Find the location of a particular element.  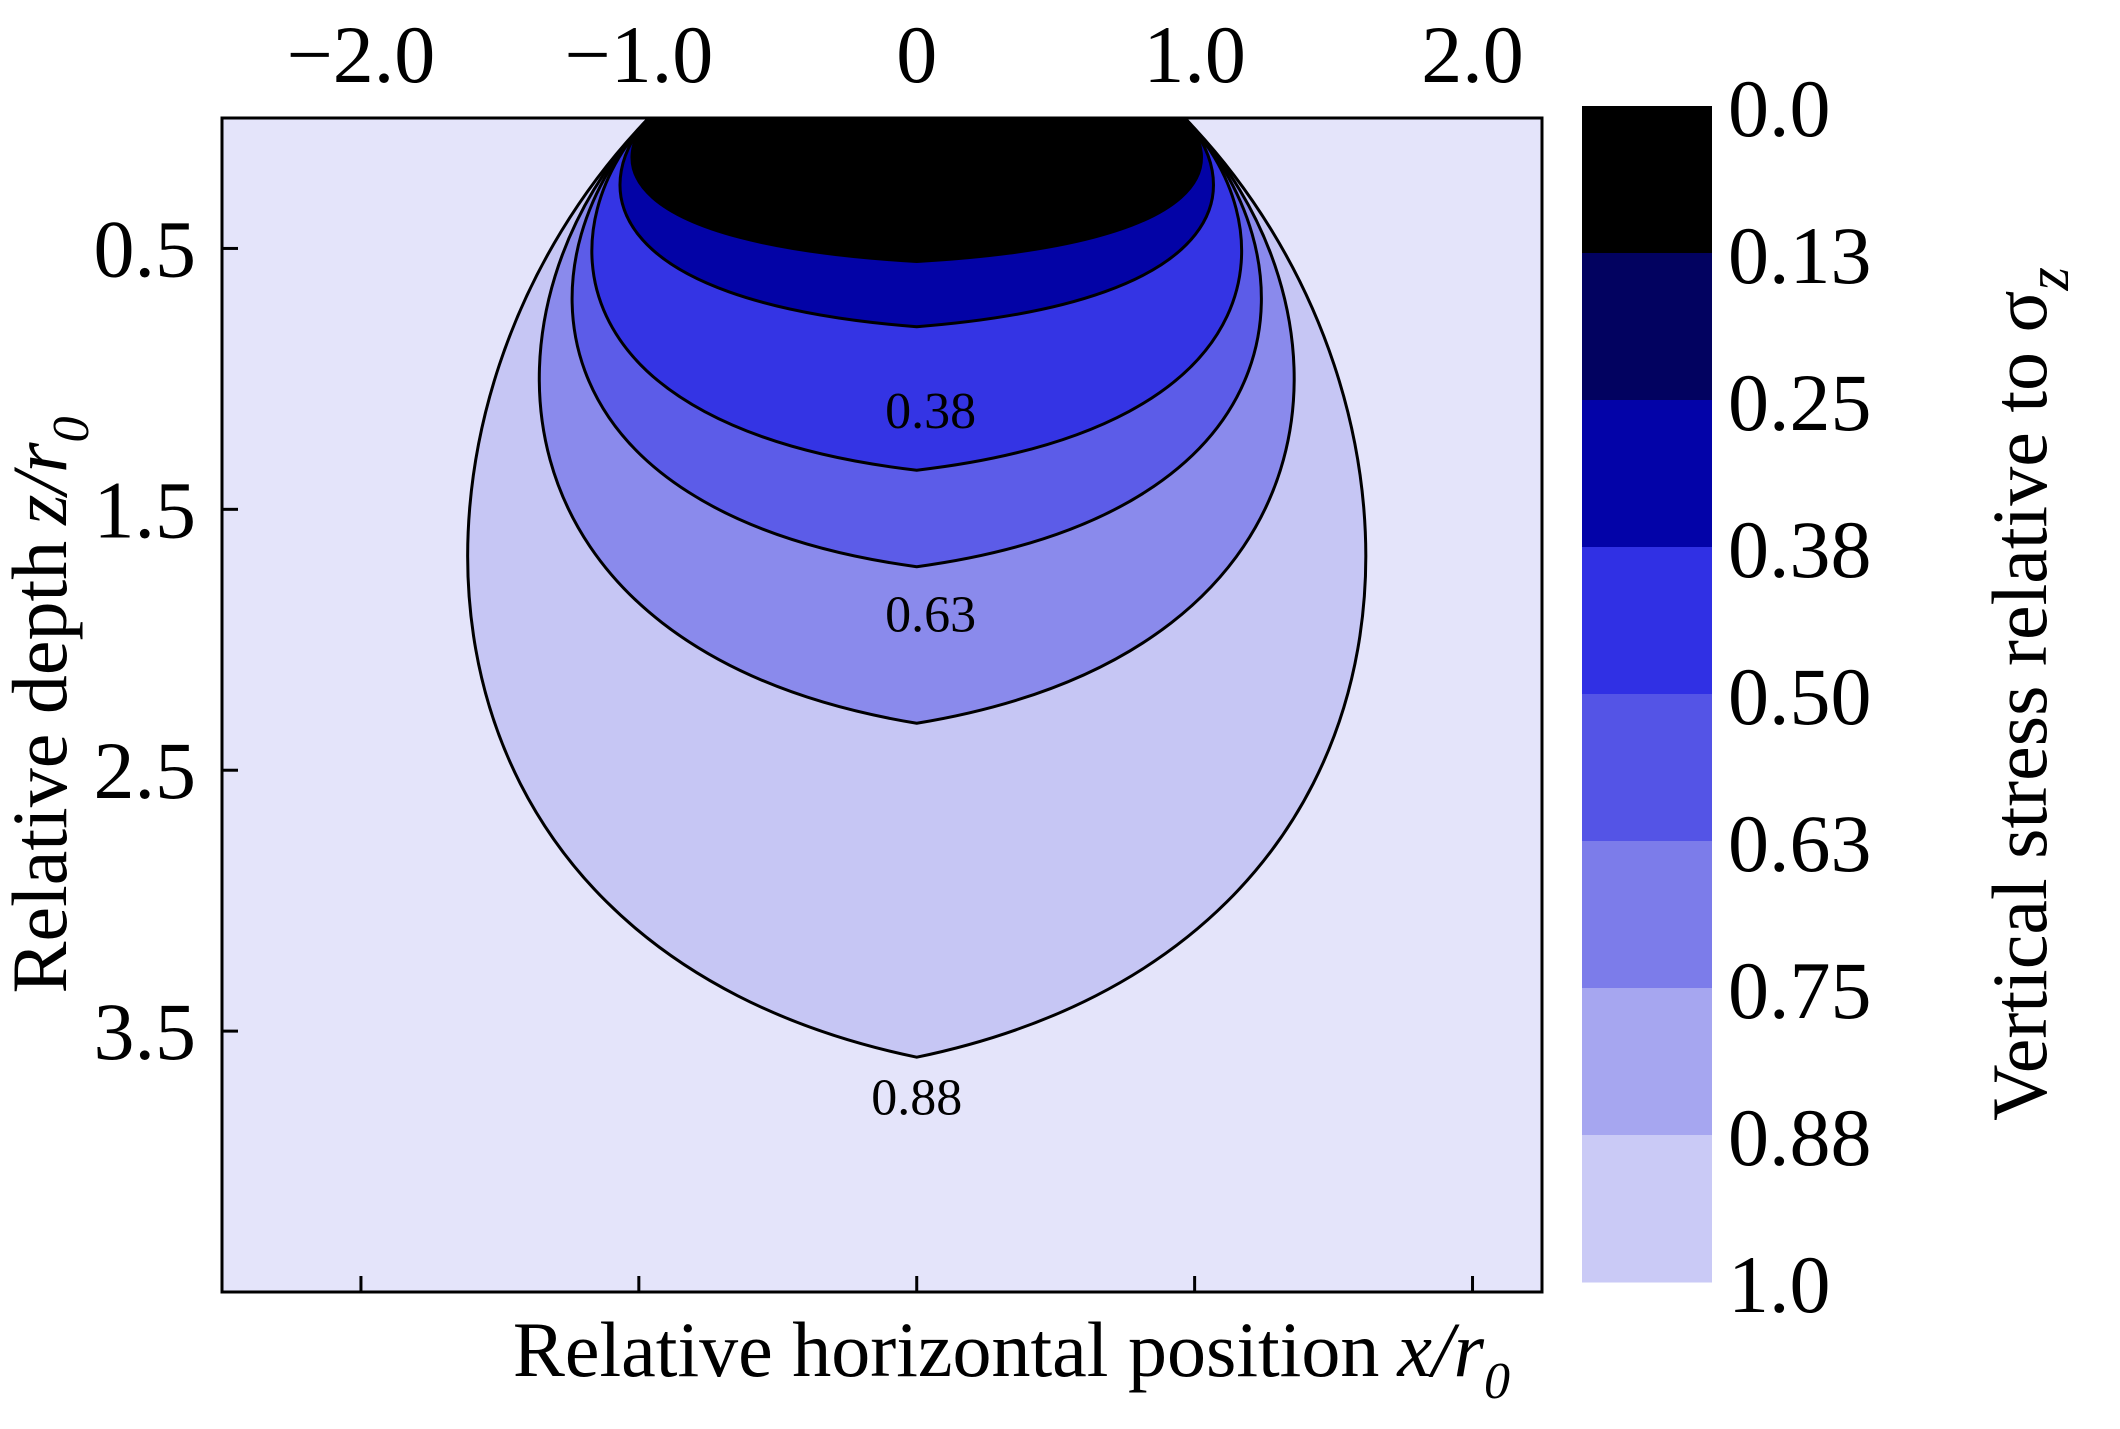

y-axis-label-text: Relative depth is located at coordinates (41, 767).